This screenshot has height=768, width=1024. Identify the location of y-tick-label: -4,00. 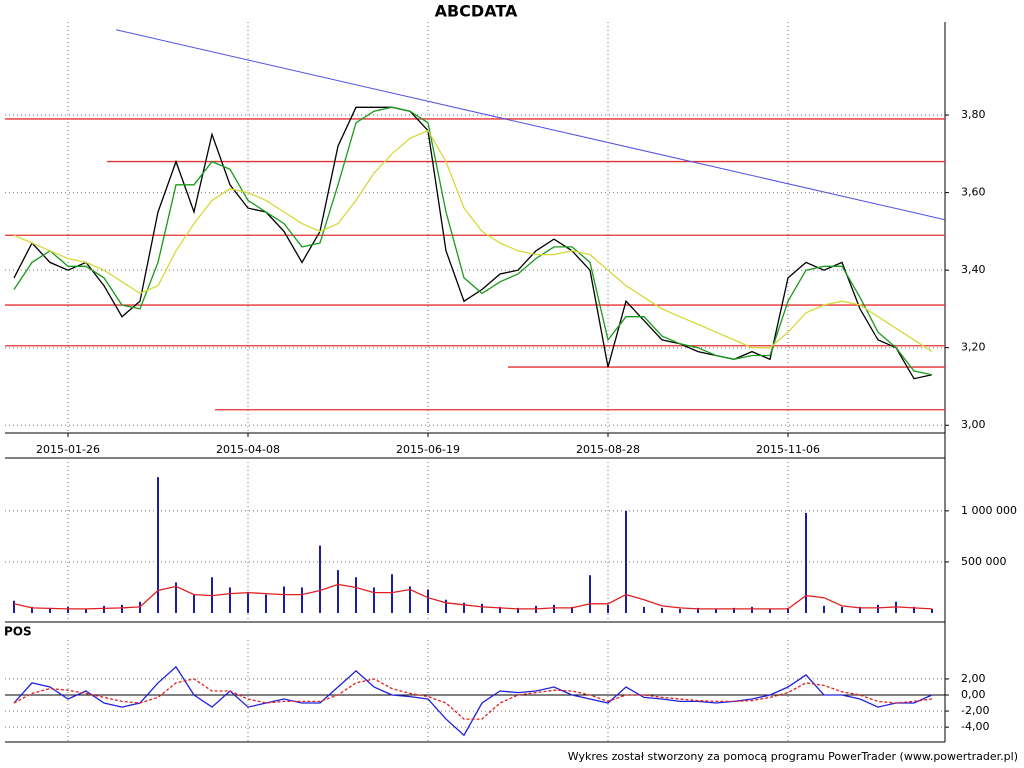
(975, 726).